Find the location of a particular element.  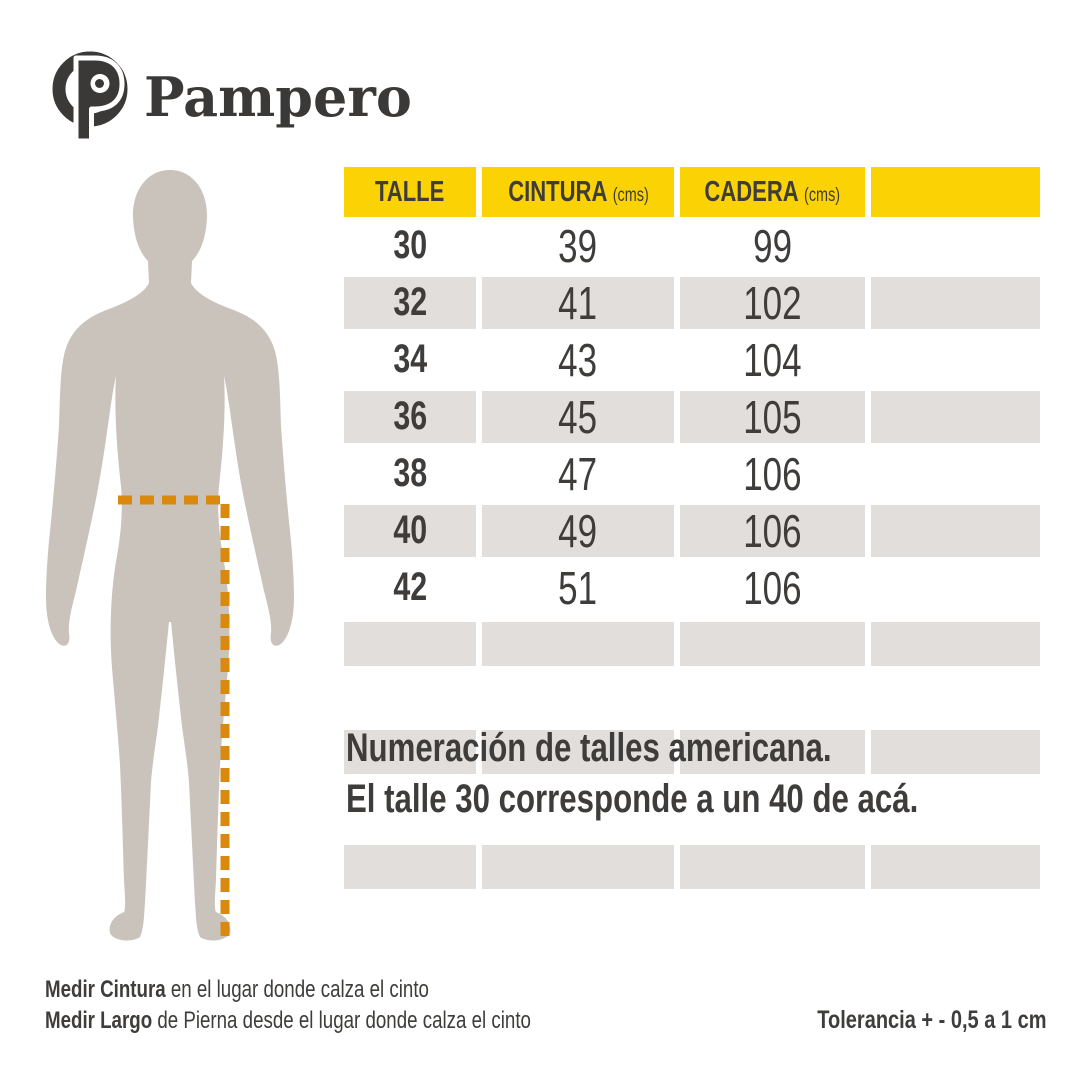

brand-header: Pampero is located at coordinates (232, 95).